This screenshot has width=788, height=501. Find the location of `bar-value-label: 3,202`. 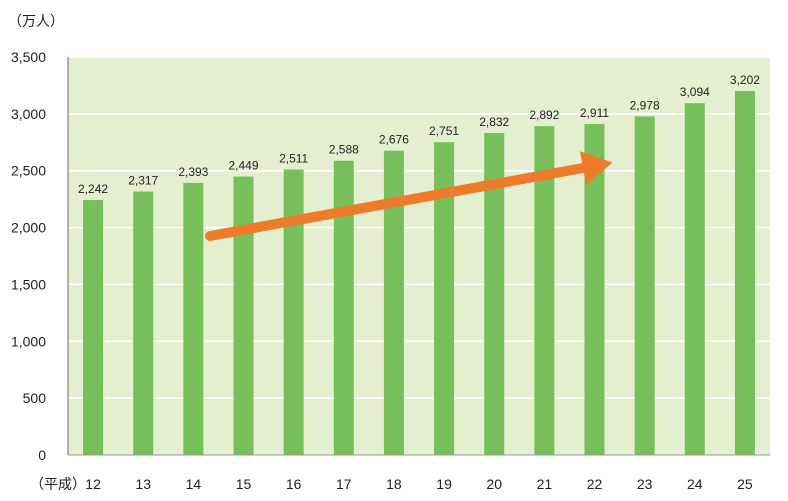

bar-value-label: 3,202 is located at coordinates (745, 80).